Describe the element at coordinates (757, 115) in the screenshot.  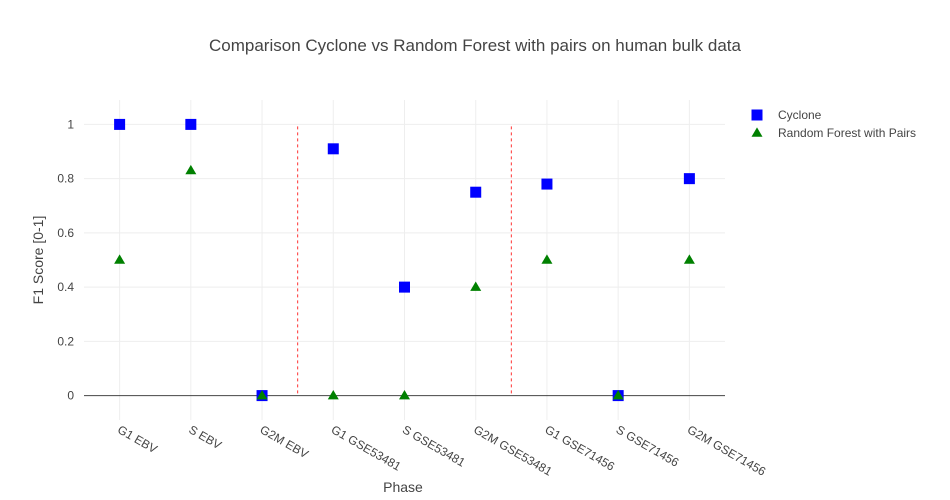
I see `legend-square-icon` at that location.